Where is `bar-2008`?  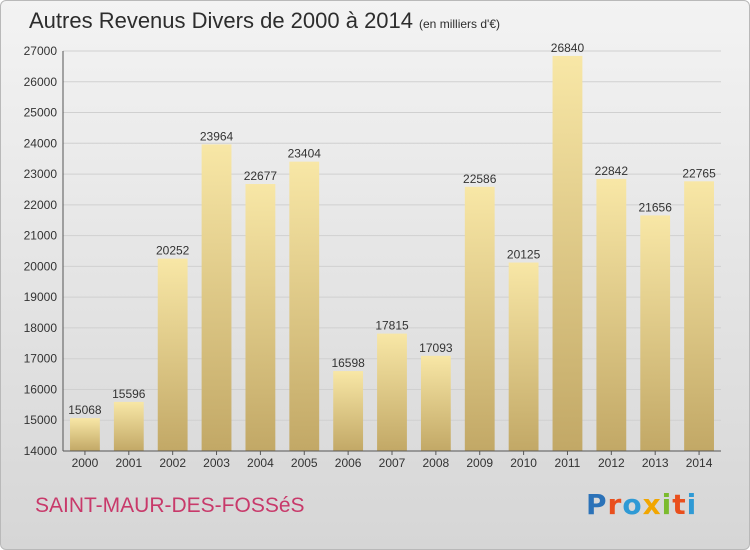
bar-2008 is located at coordinates (435, 403).